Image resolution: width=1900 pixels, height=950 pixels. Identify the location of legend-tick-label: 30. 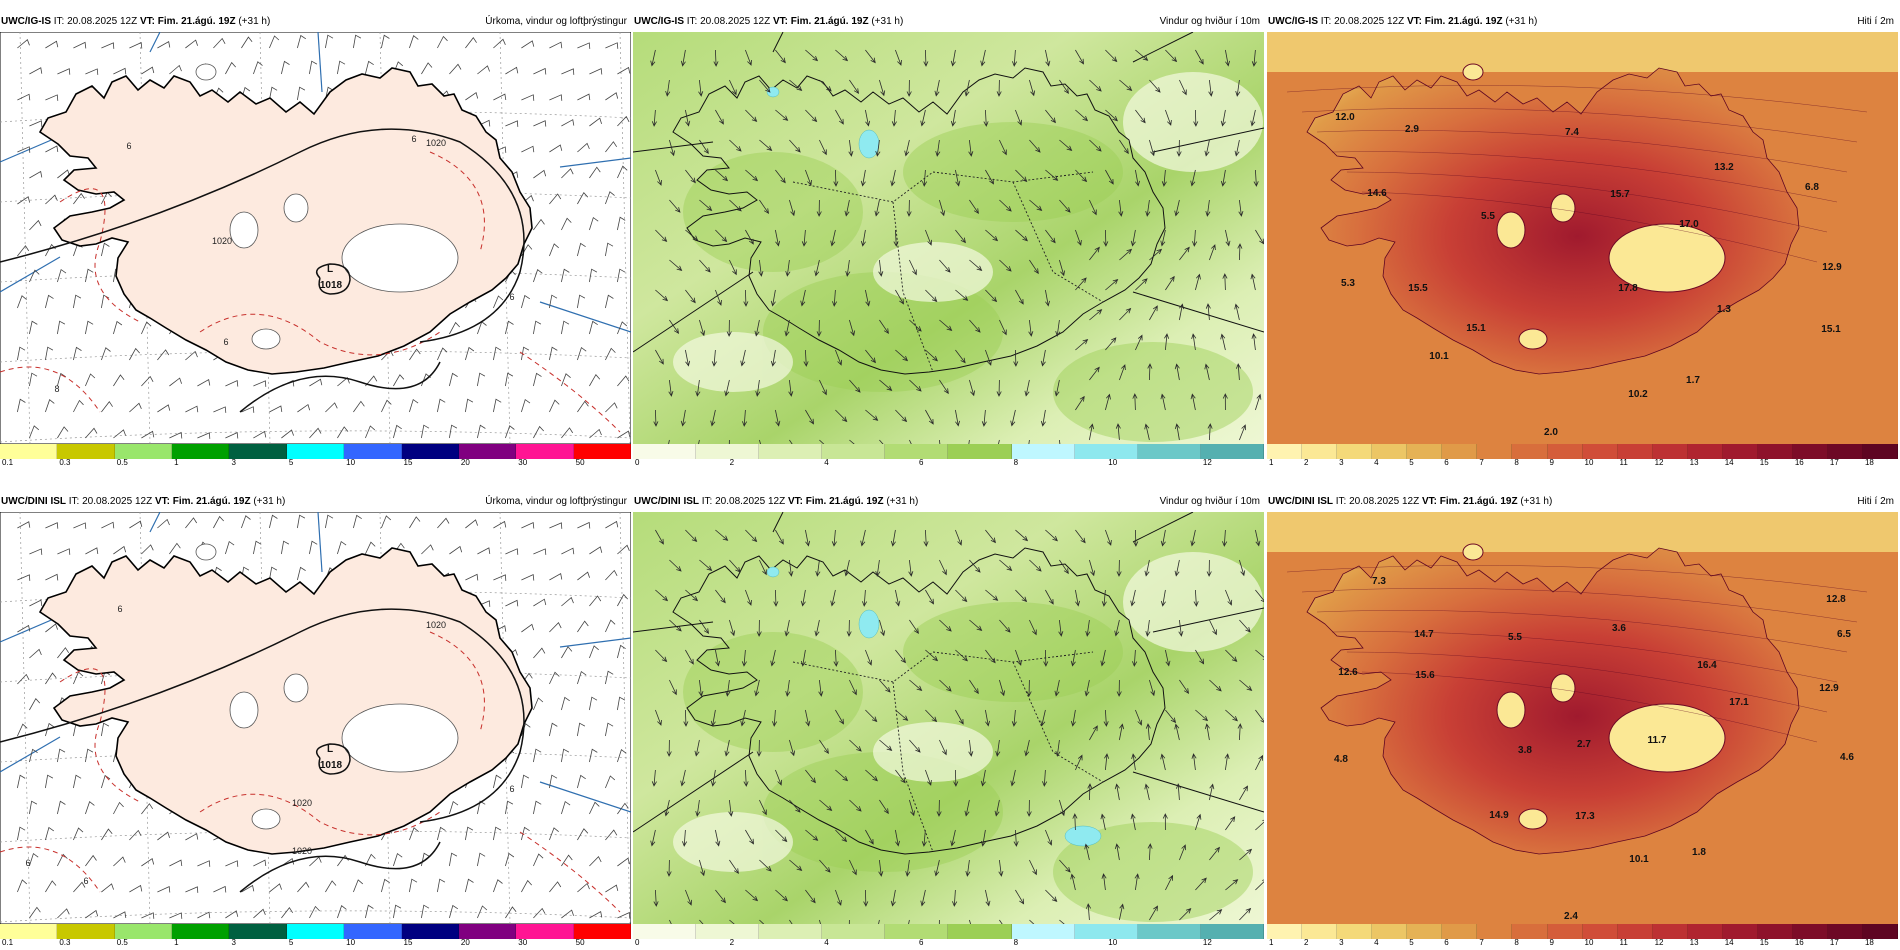
(523, 462).